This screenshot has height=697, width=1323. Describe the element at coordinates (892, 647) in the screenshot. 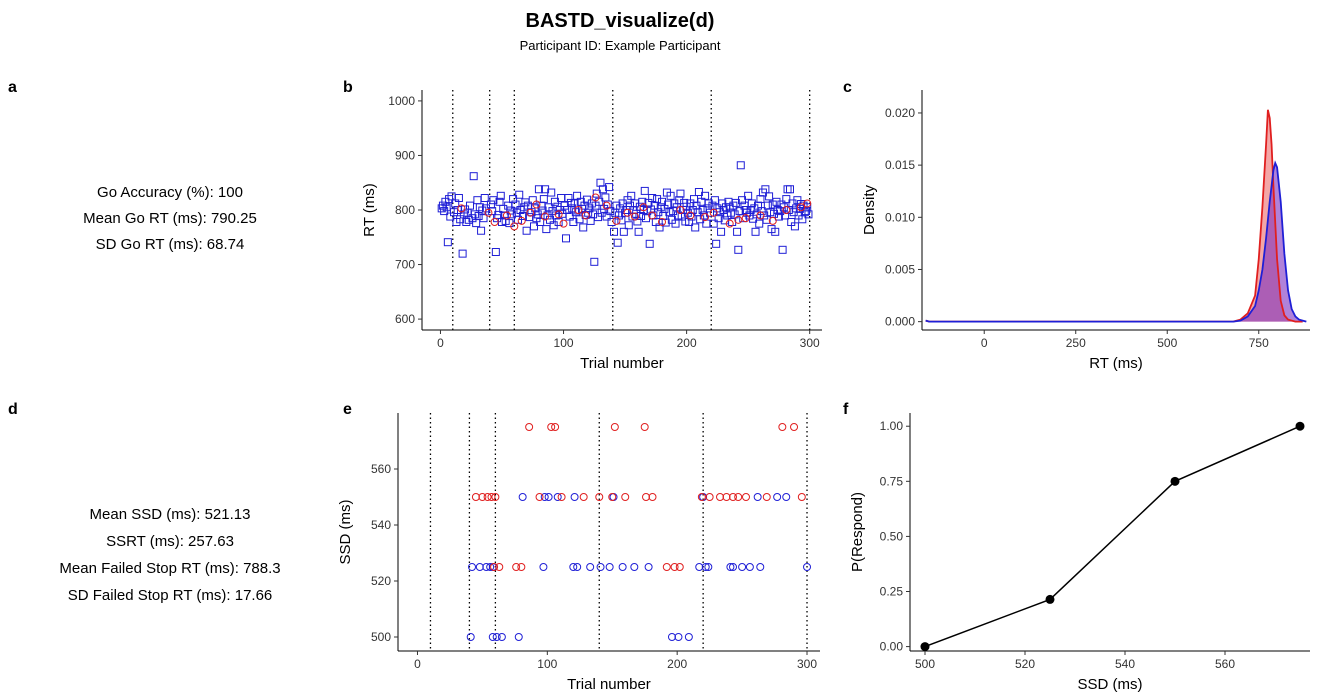

I see `y-tick-label: 0.00` at that location.